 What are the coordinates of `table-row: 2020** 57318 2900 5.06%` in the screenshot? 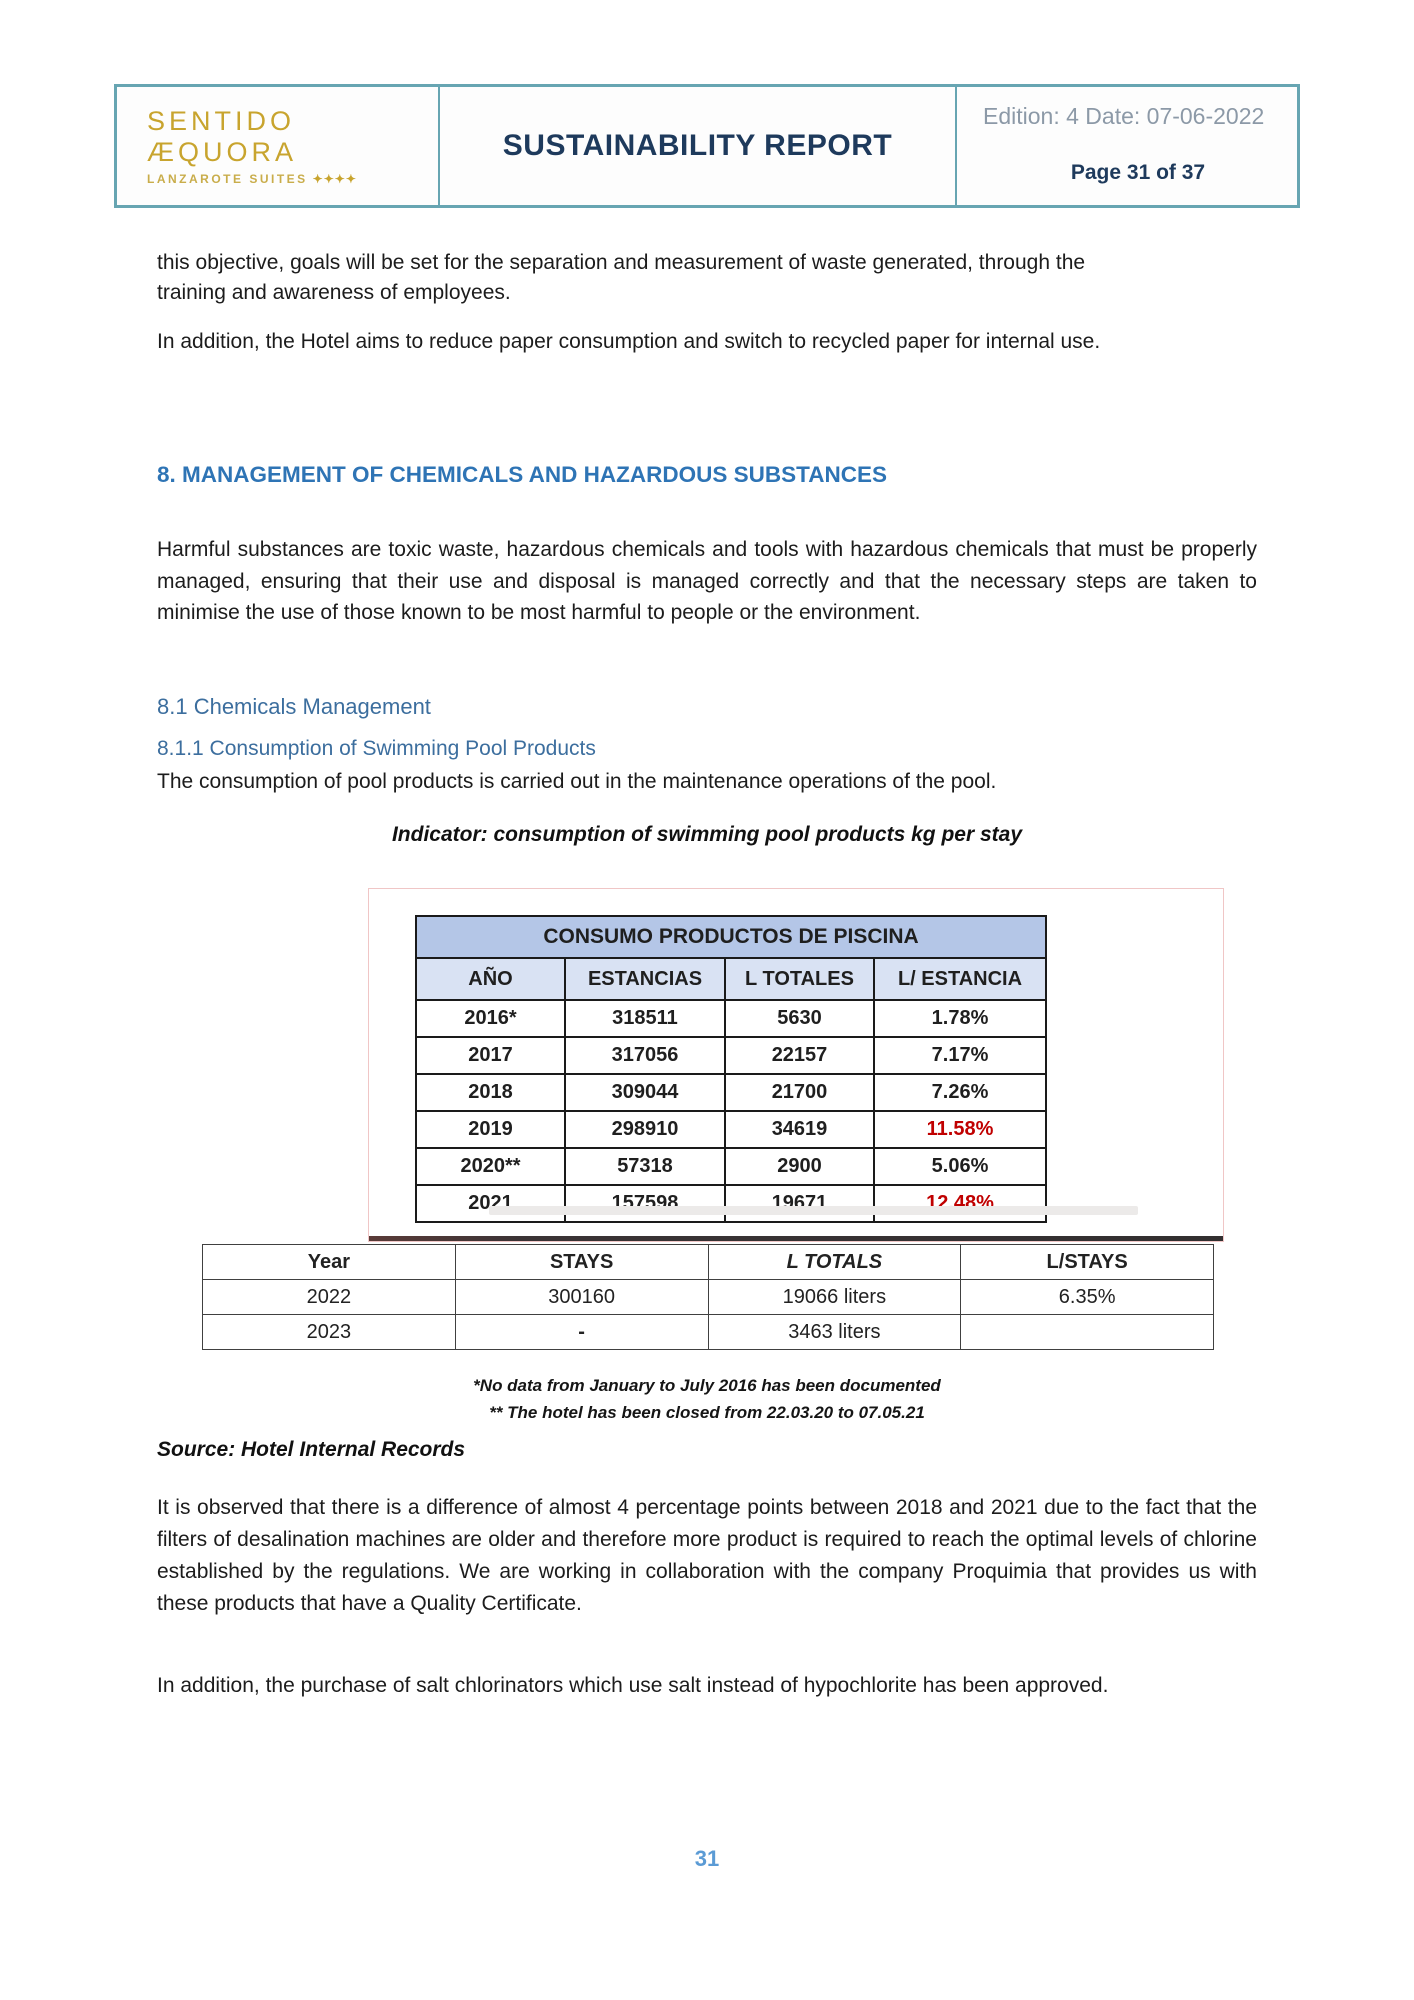 It's located at (731, 1166).